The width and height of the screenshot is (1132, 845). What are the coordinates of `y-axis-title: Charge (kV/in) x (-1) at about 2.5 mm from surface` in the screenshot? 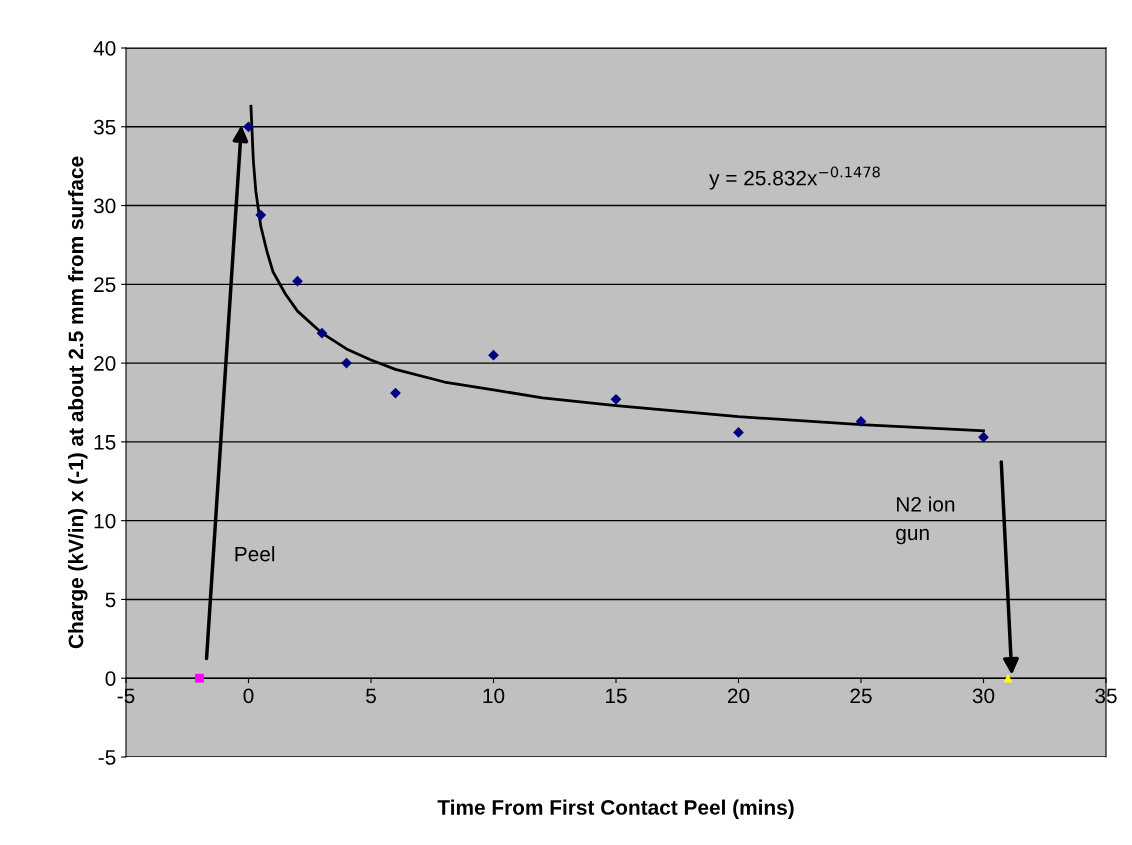 It's located at (78, 402).